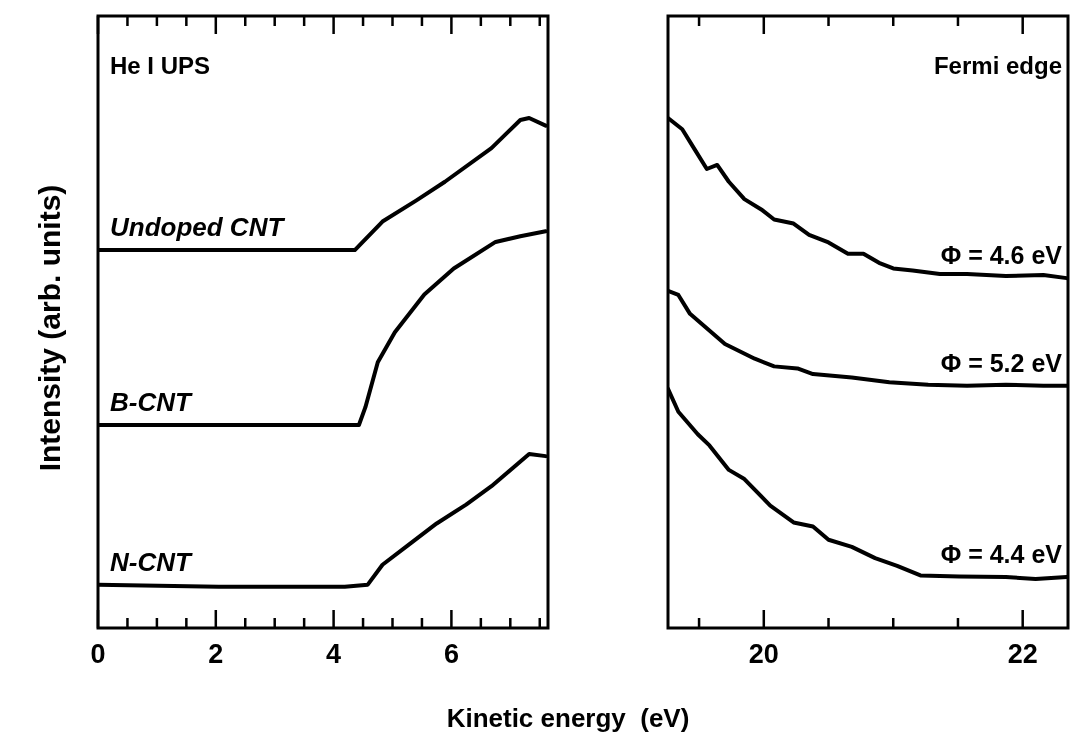  Describe the element at coordinates (1001, 554) in the screenshot. I see `series-label: Φ = 4.4 eV` at that location.